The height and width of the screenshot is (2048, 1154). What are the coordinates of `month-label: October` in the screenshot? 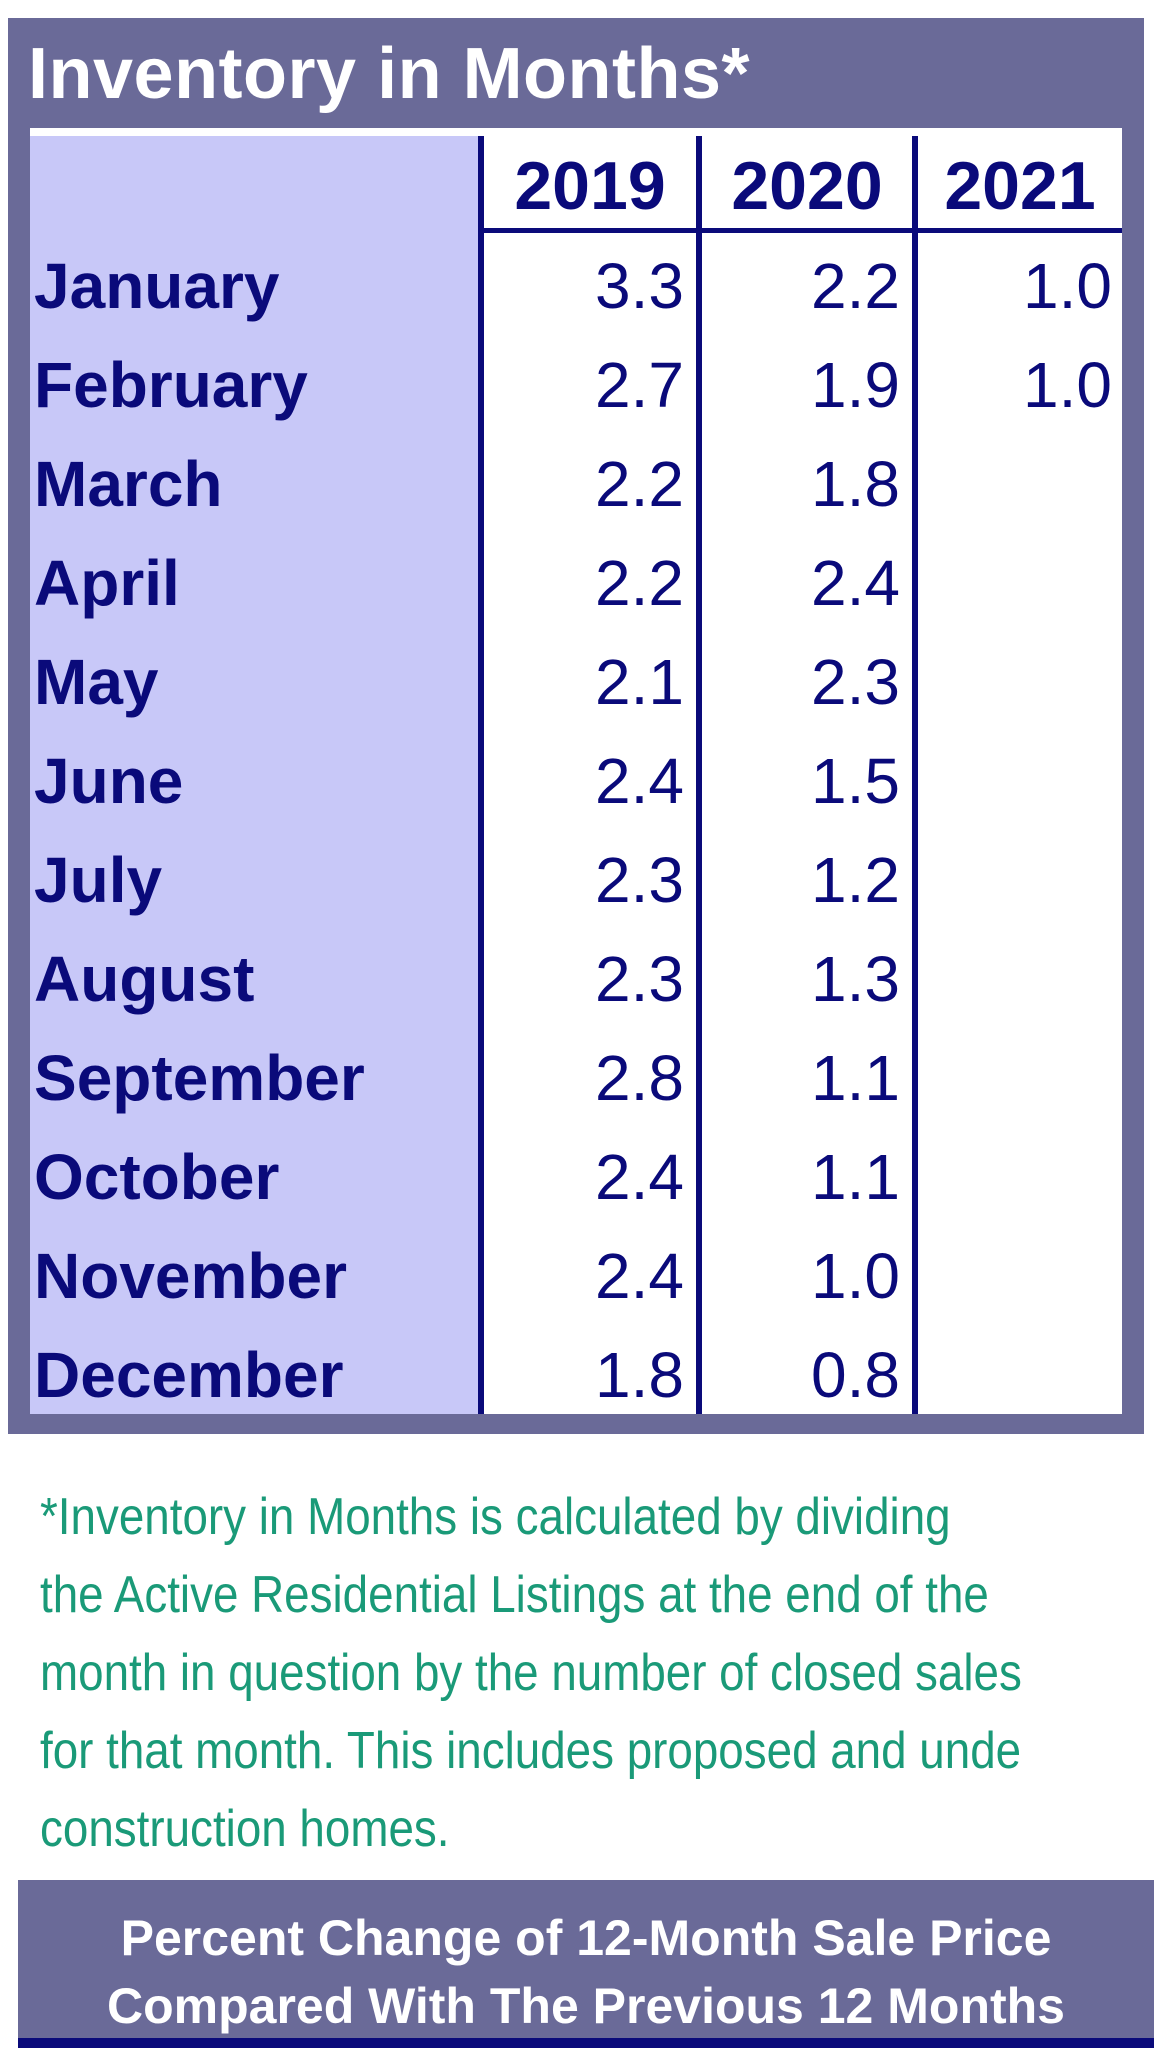 It's located at (157, 1177).